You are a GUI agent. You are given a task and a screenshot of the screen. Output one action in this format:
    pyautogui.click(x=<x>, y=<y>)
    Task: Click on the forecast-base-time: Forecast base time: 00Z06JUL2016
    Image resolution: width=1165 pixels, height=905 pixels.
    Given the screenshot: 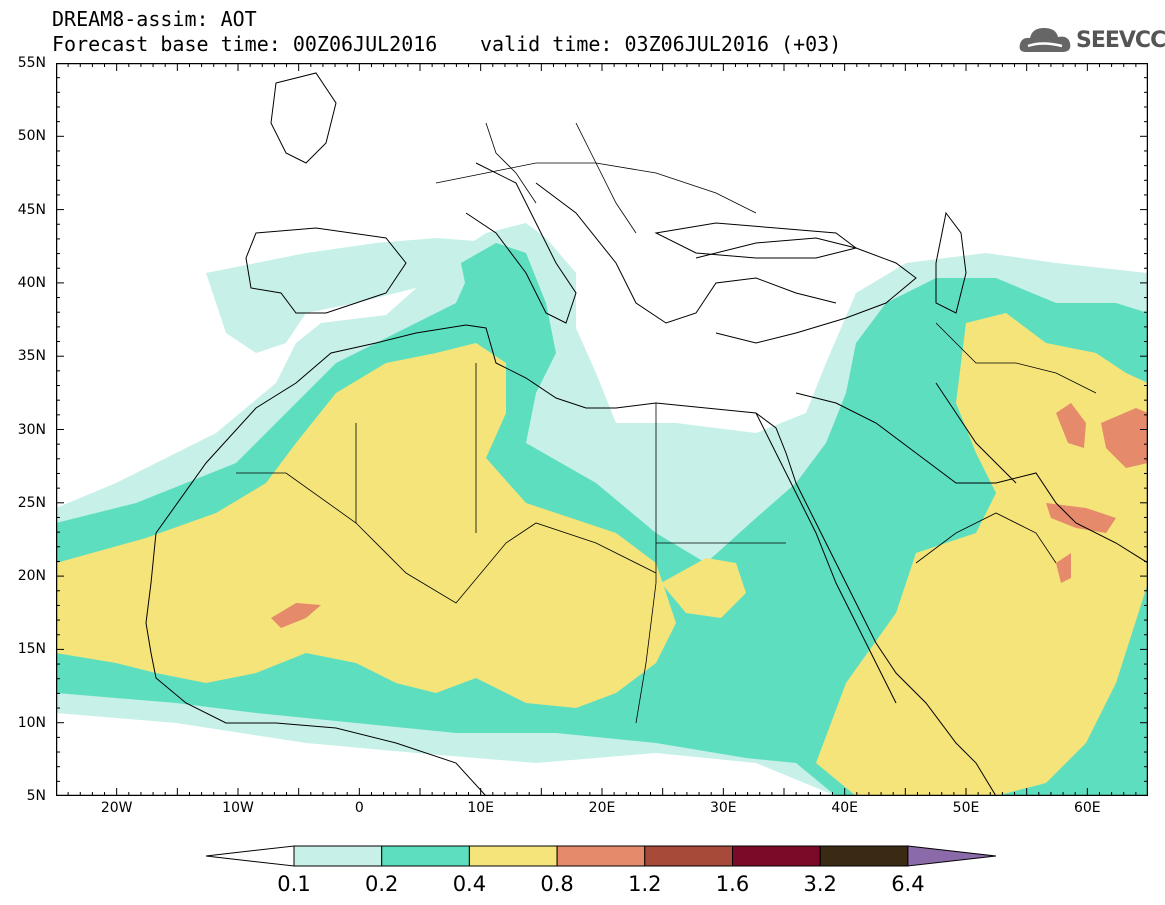 What is the action you would take?
    pyautogui.click(x=245, y=44)
    